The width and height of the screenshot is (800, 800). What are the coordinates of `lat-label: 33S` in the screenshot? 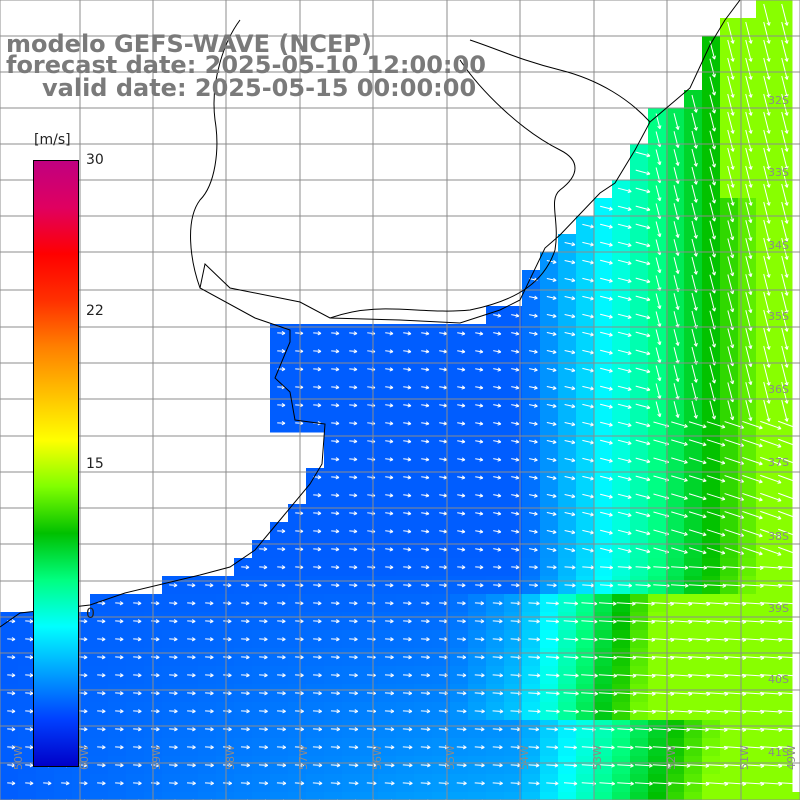 It's located at (778, 172).